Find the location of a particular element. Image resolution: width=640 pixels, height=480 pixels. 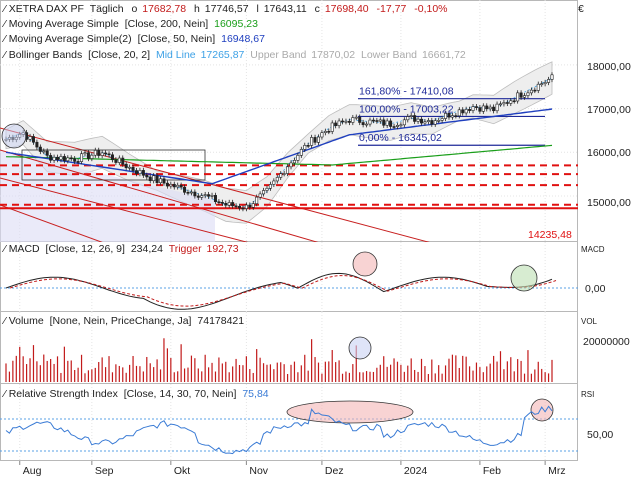

low-value: 17643,11 is located at coordinates (285, 9).